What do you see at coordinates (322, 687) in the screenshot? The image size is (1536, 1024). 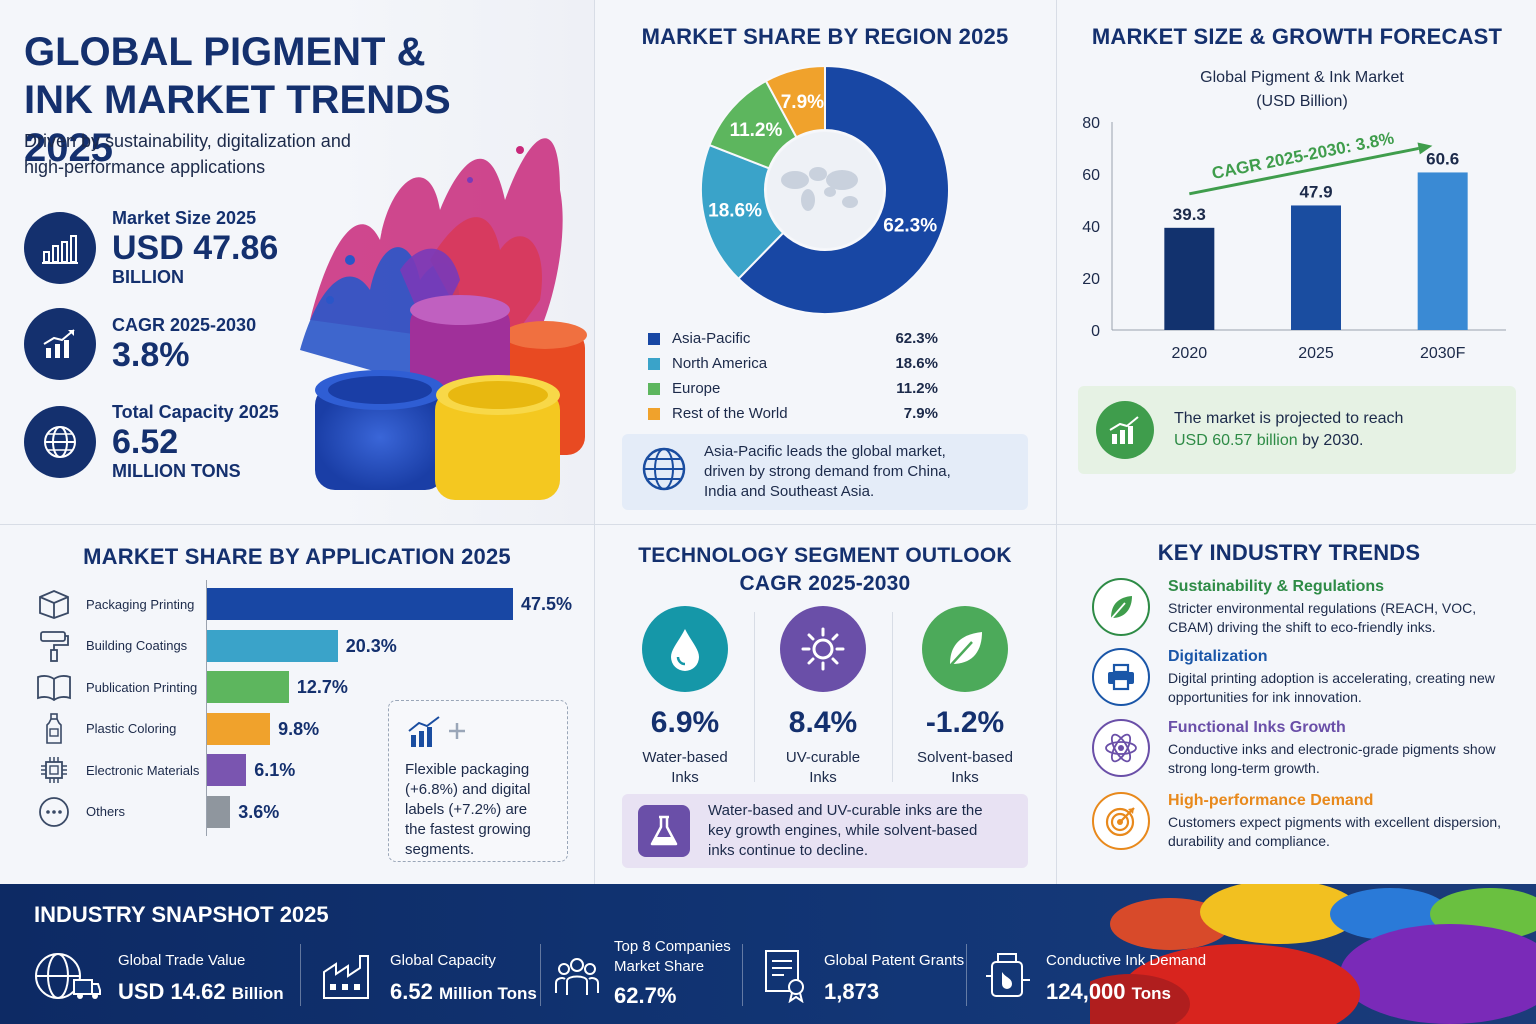 I see `application-value: 12.7%` at bounding box center [322, 687].